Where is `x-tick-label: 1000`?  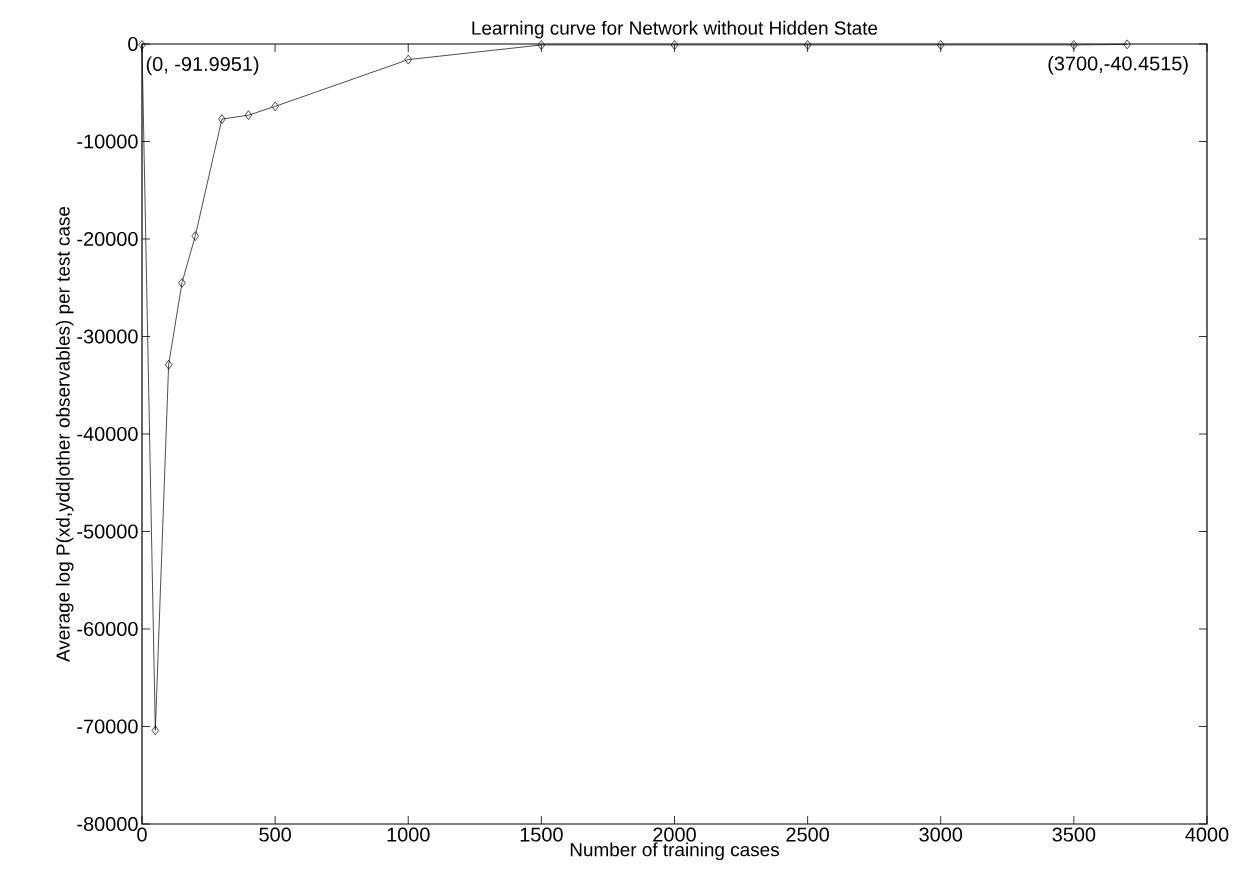 x-tick-label: 1000 is located at coordinates (408, 834).